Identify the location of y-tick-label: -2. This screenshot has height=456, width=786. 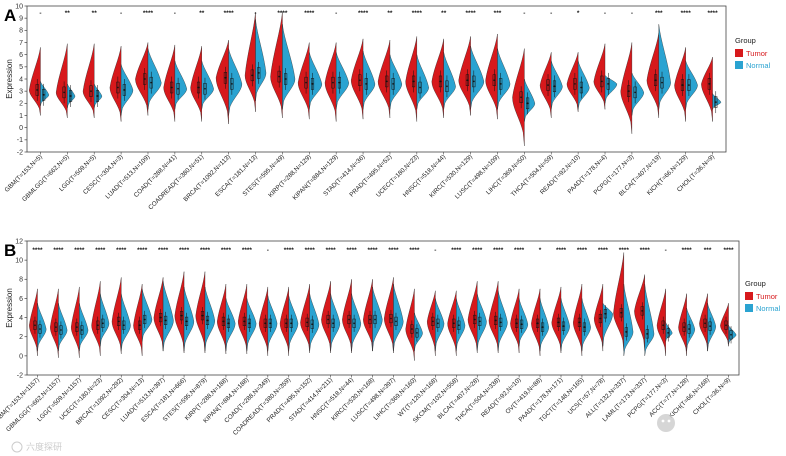
(20, 375).